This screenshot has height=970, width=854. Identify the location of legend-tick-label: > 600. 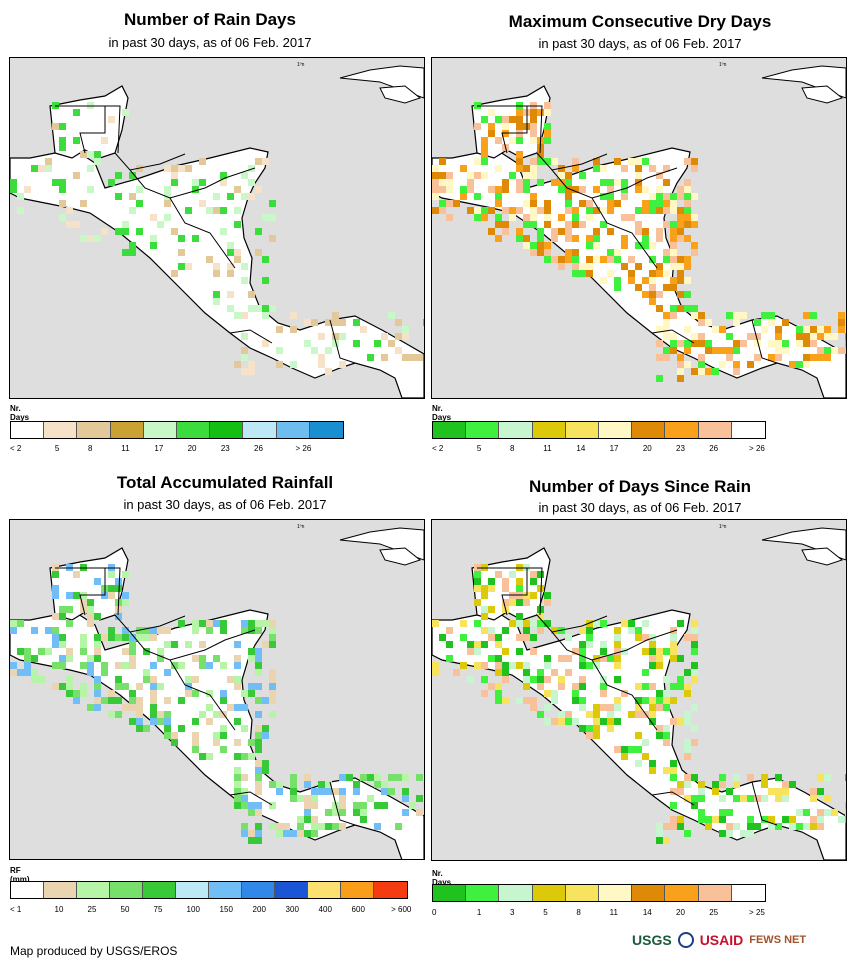
(401, 909).